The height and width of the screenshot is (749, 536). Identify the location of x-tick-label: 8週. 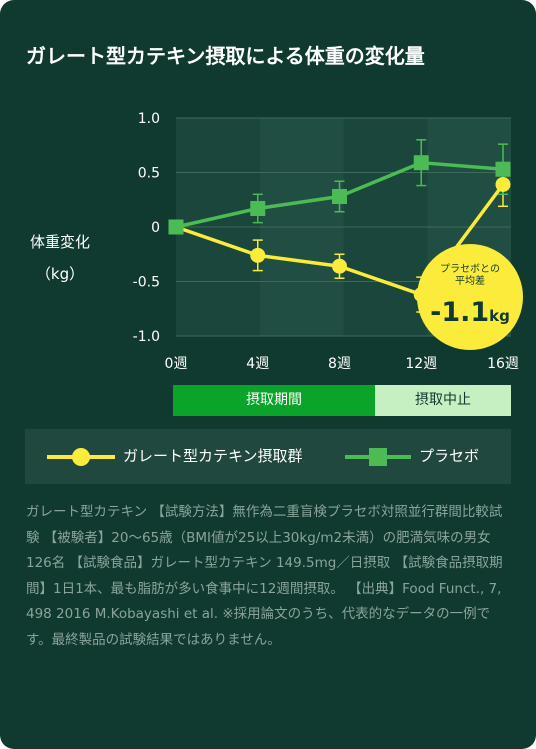
(339, 364).